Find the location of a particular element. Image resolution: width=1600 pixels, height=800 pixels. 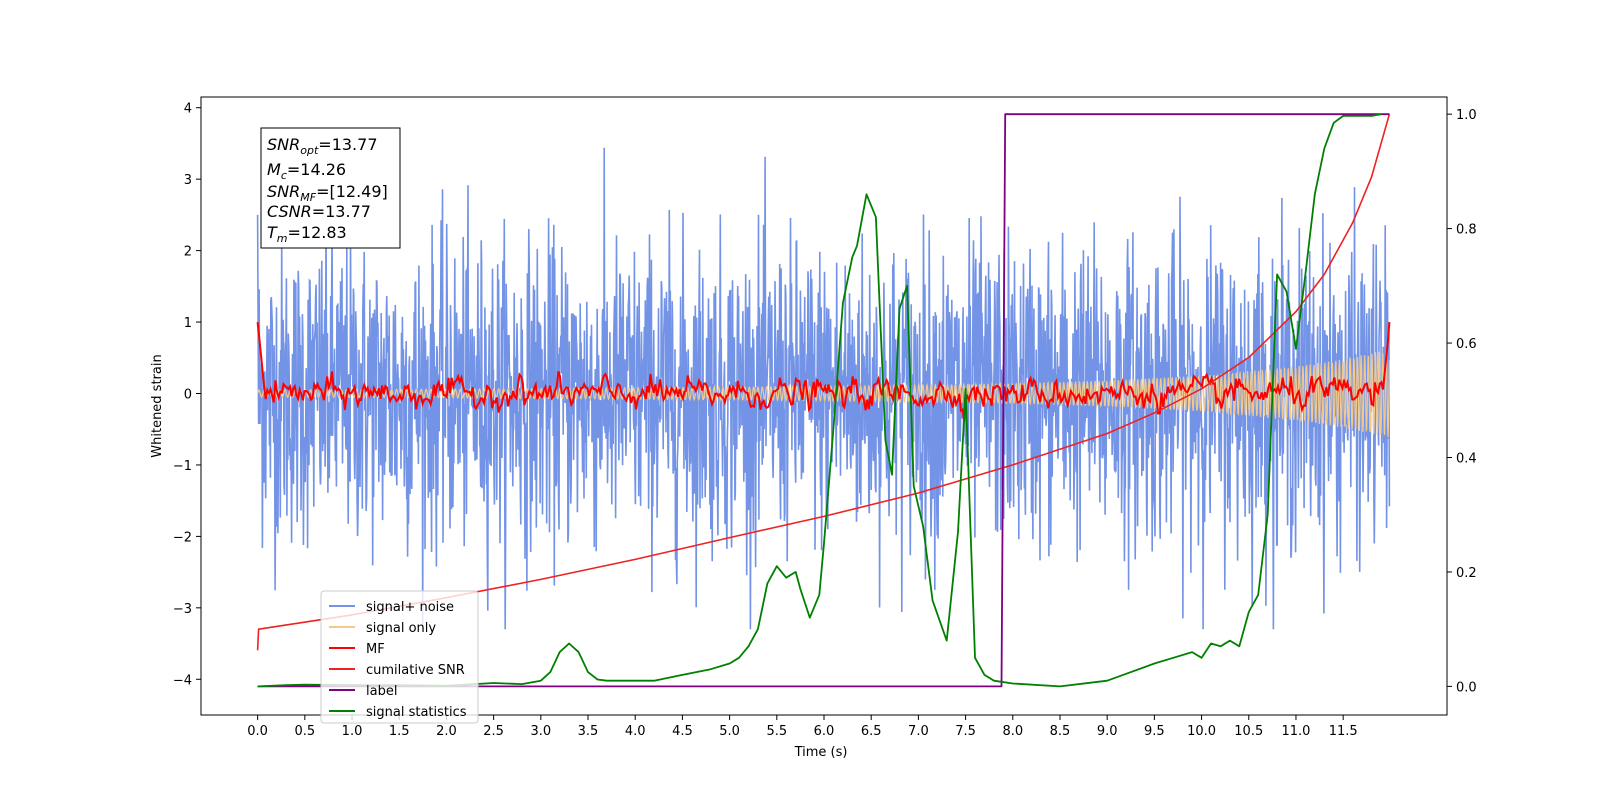

legend-entry: label is located at coordinates (381, 691).